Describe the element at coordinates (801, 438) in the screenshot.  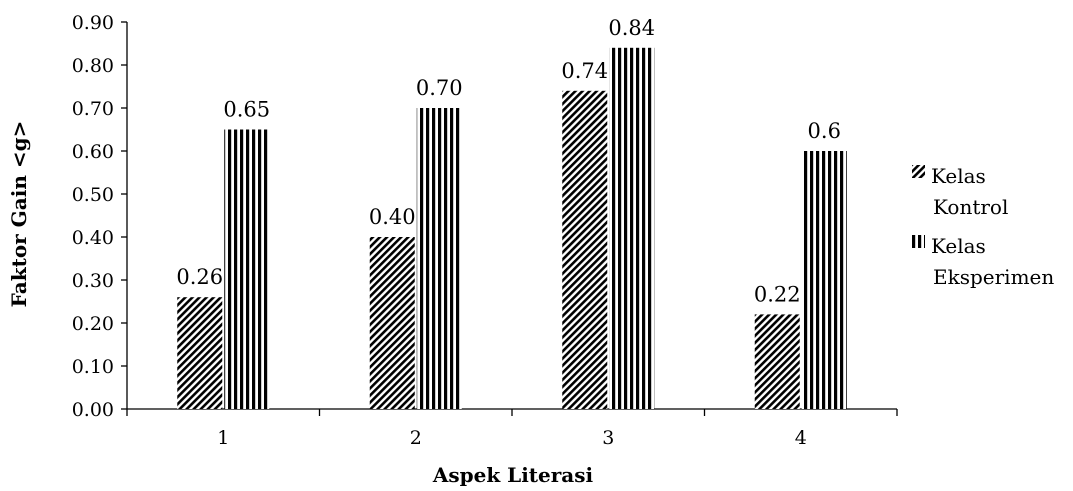
I see `x-tick-label: 4` at that location.